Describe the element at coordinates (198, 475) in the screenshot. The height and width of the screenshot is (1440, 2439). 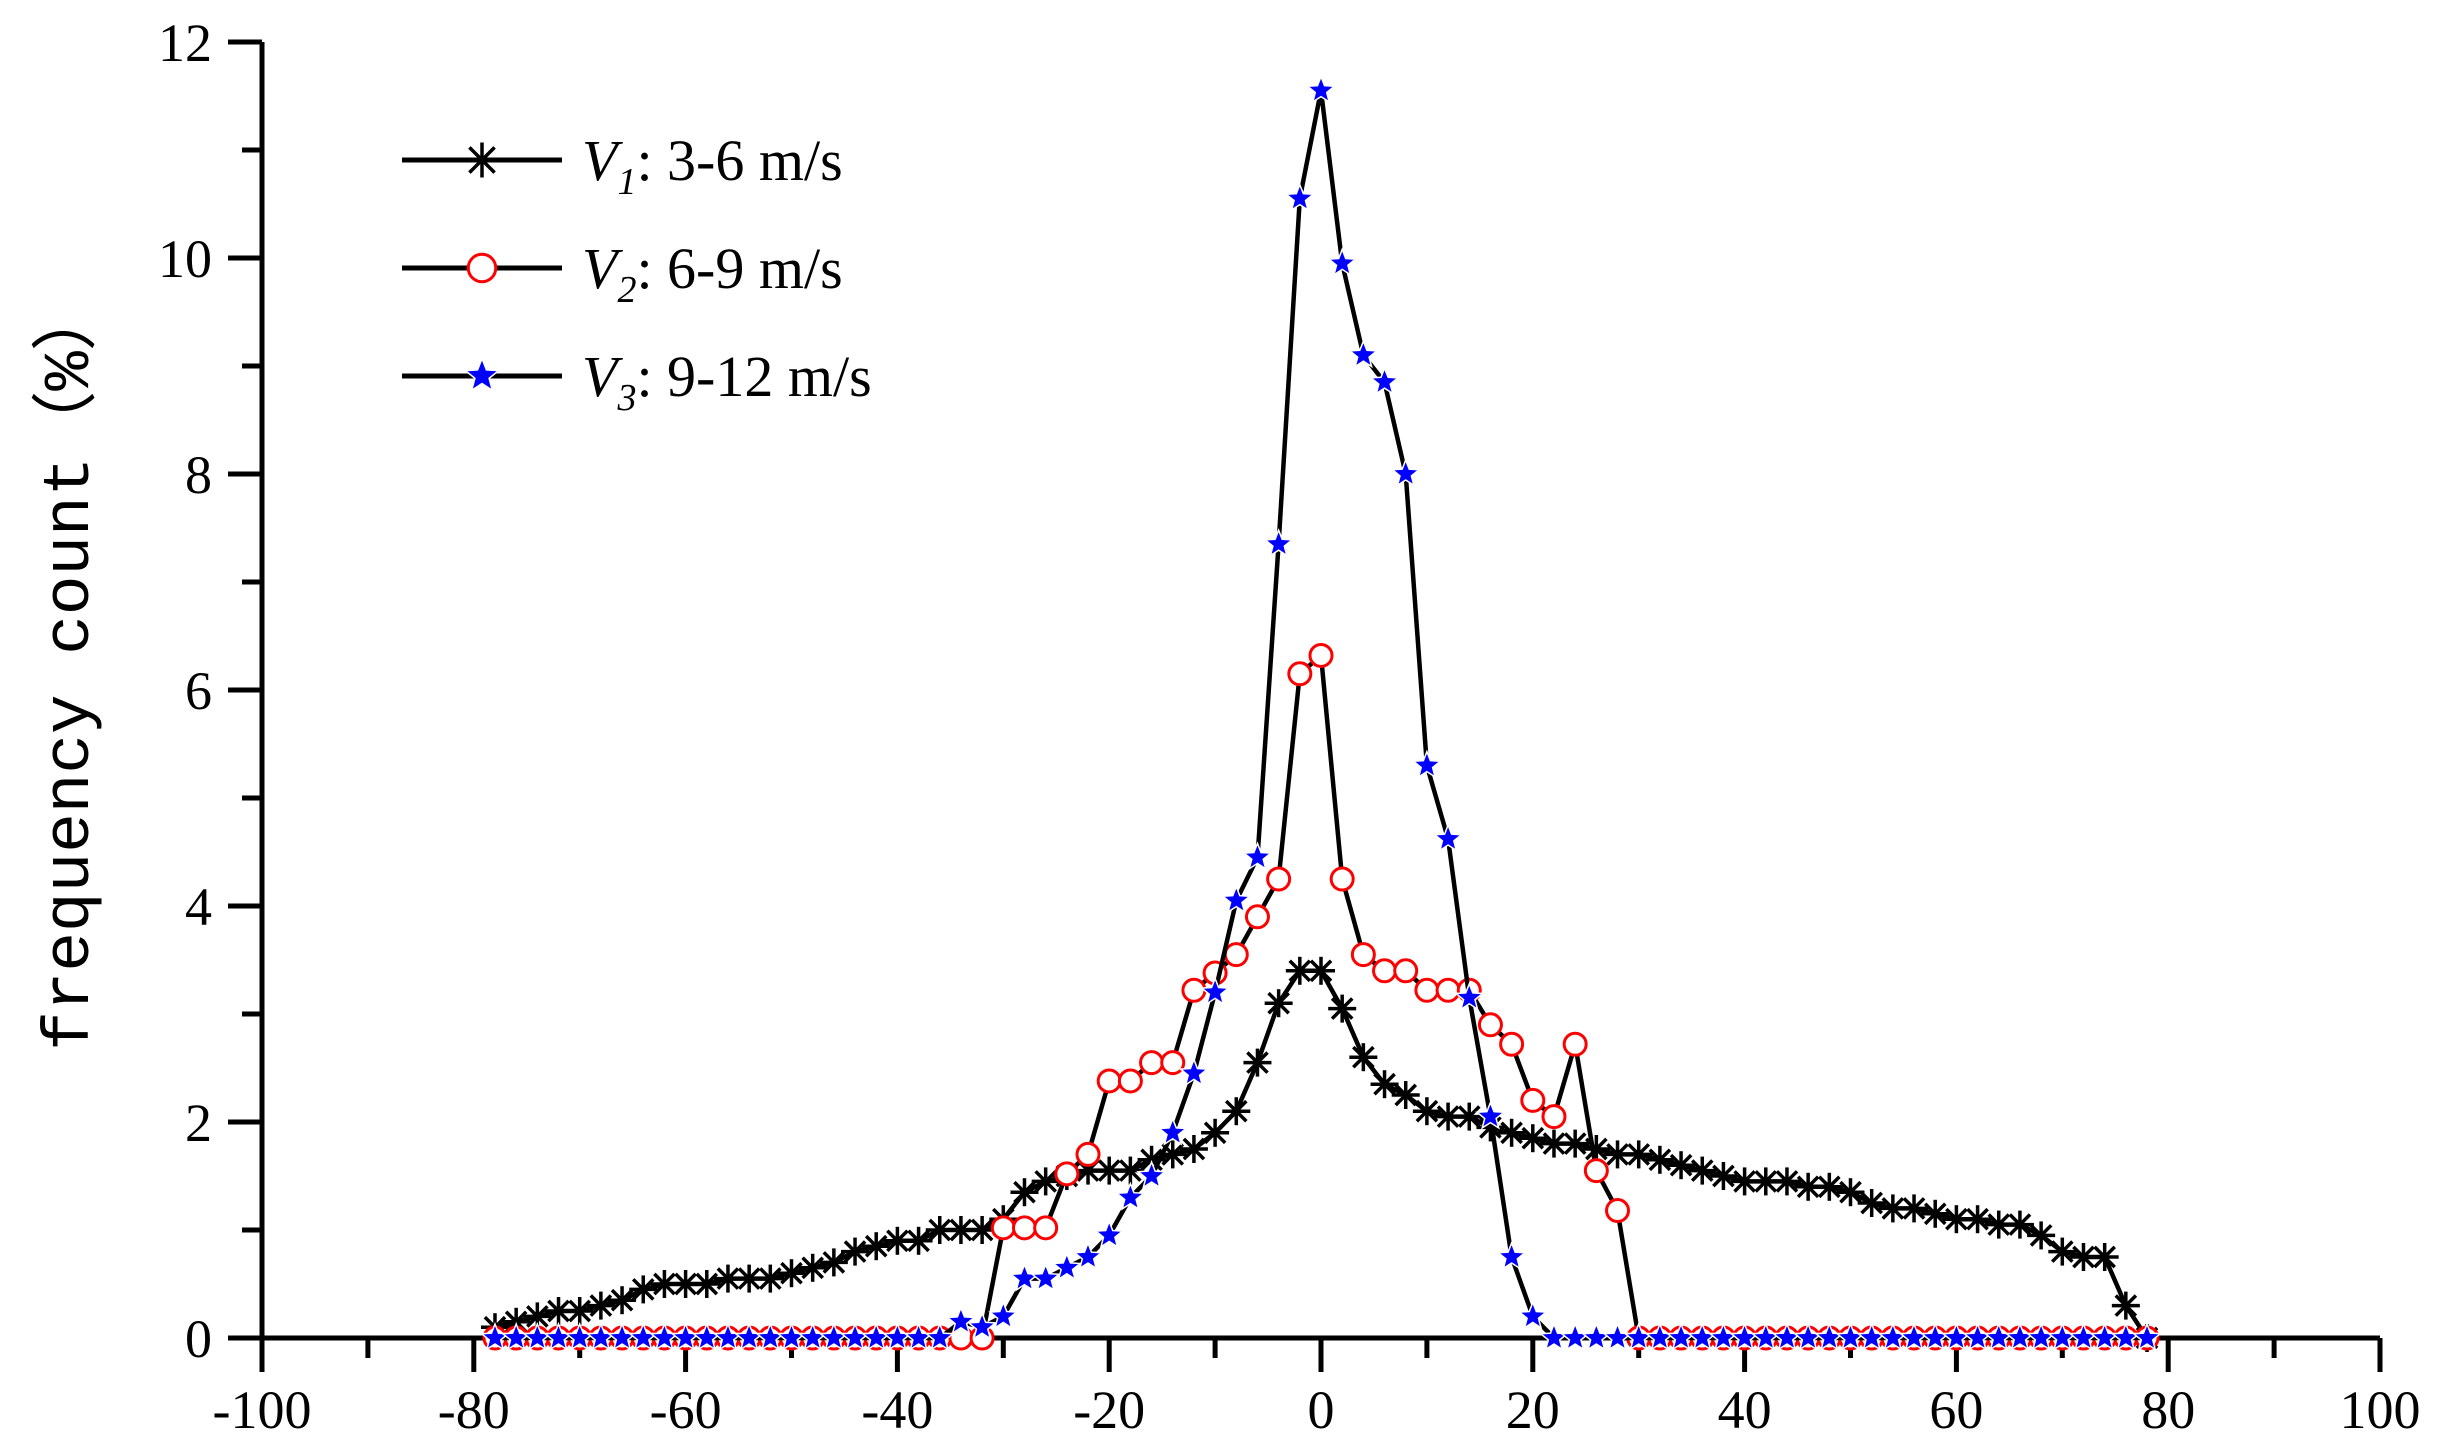
I see `y-tick-label: 8` at that location.